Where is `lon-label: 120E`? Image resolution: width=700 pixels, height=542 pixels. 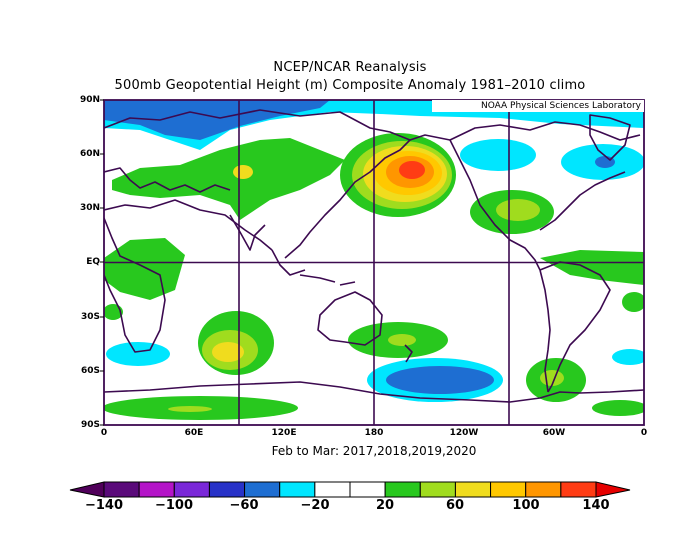 lon-label: 120E is located at coordinates (284, 433).